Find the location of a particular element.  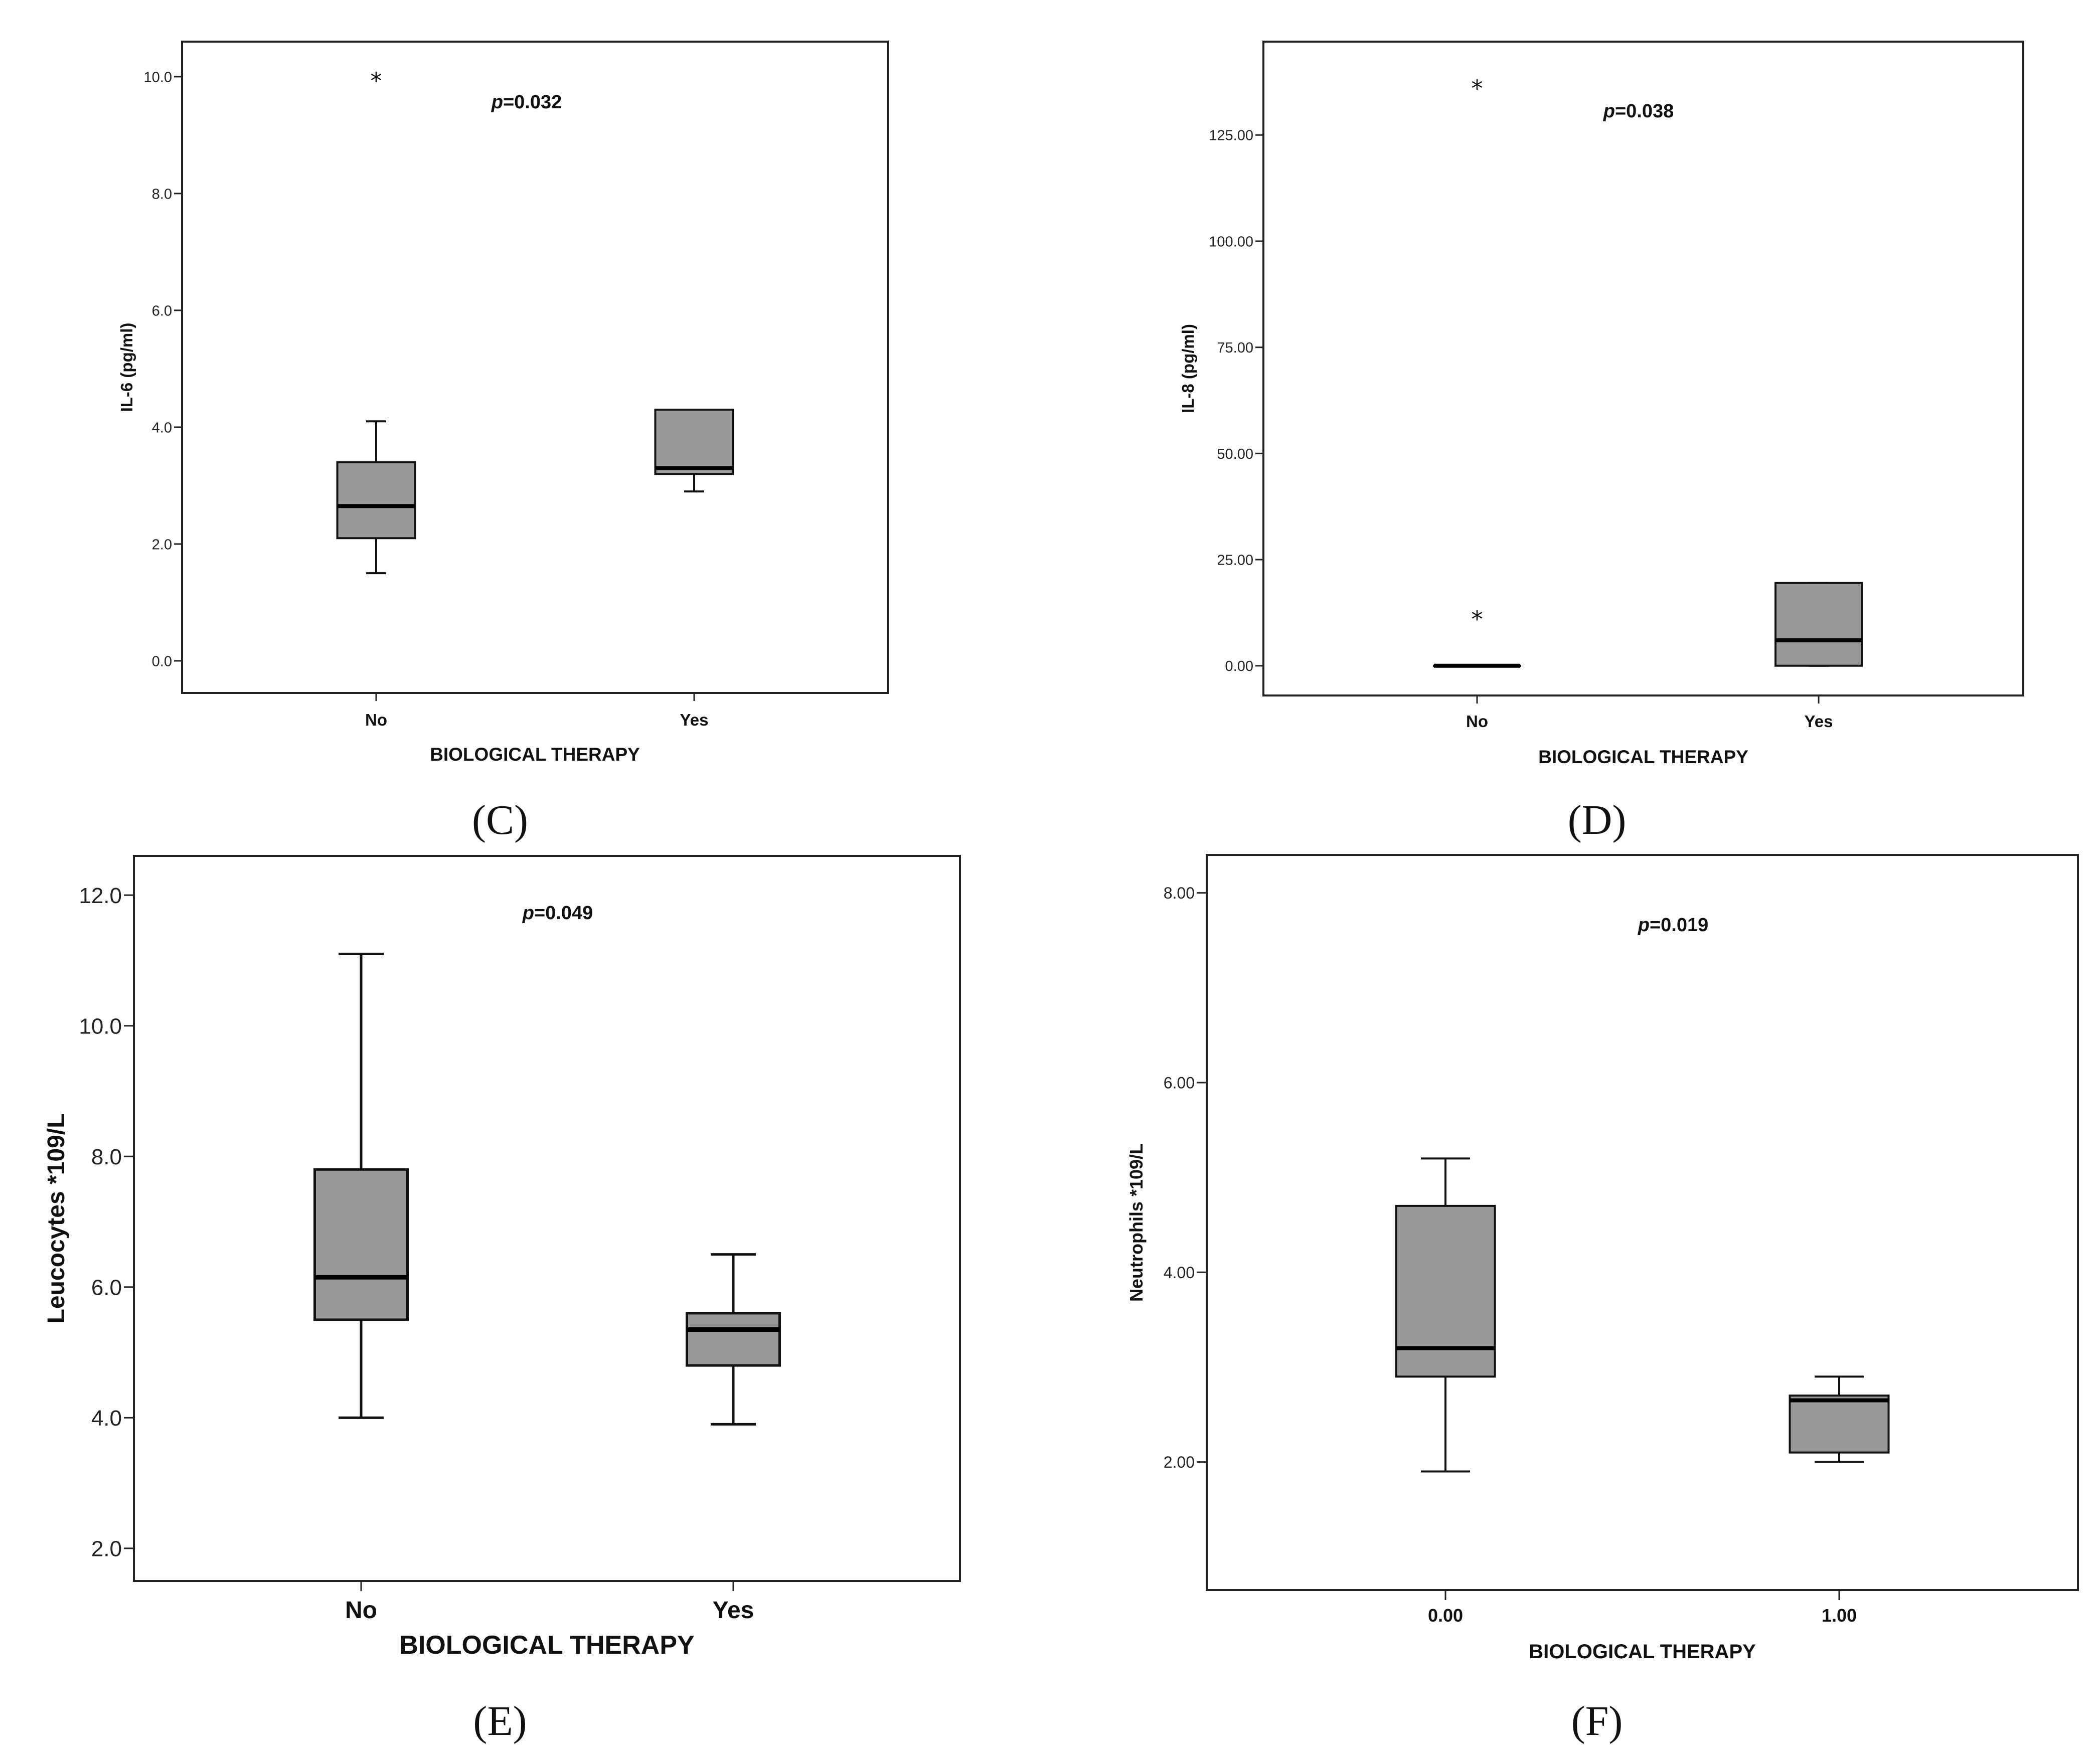

y-tick-label: 8.00 is located at coordinates (1179, 893).